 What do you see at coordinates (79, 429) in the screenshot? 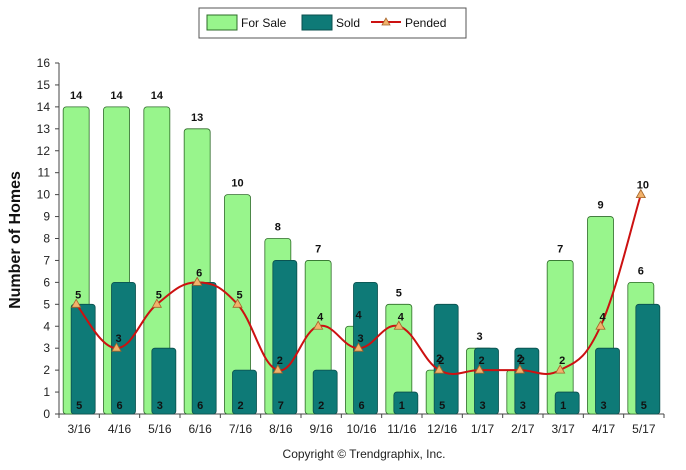
I see `x-tick-label: 3/16` at bounding box center [79, 429].